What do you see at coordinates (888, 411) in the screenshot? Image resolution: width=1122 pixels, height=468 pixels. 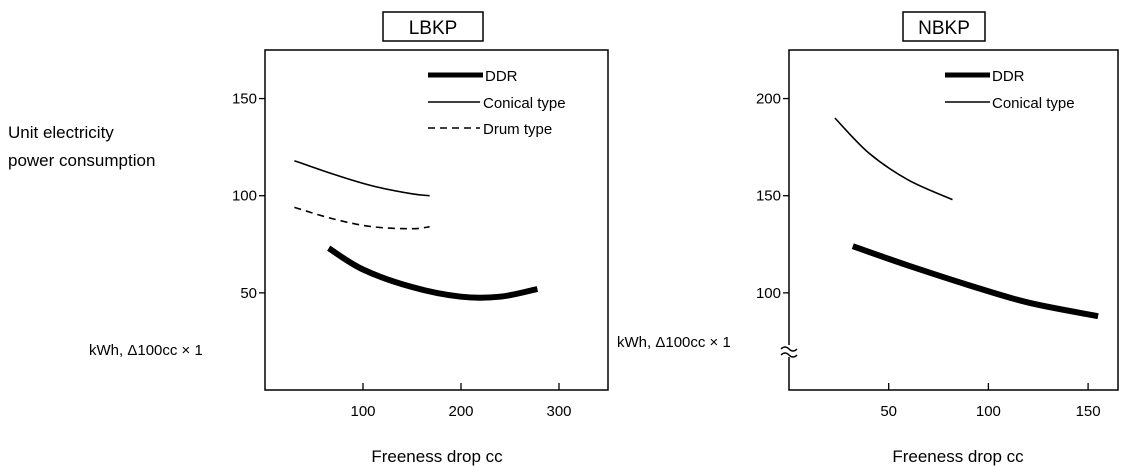 I see `nbkp-x-tick-label: 50` at bounding box center [888, 411].